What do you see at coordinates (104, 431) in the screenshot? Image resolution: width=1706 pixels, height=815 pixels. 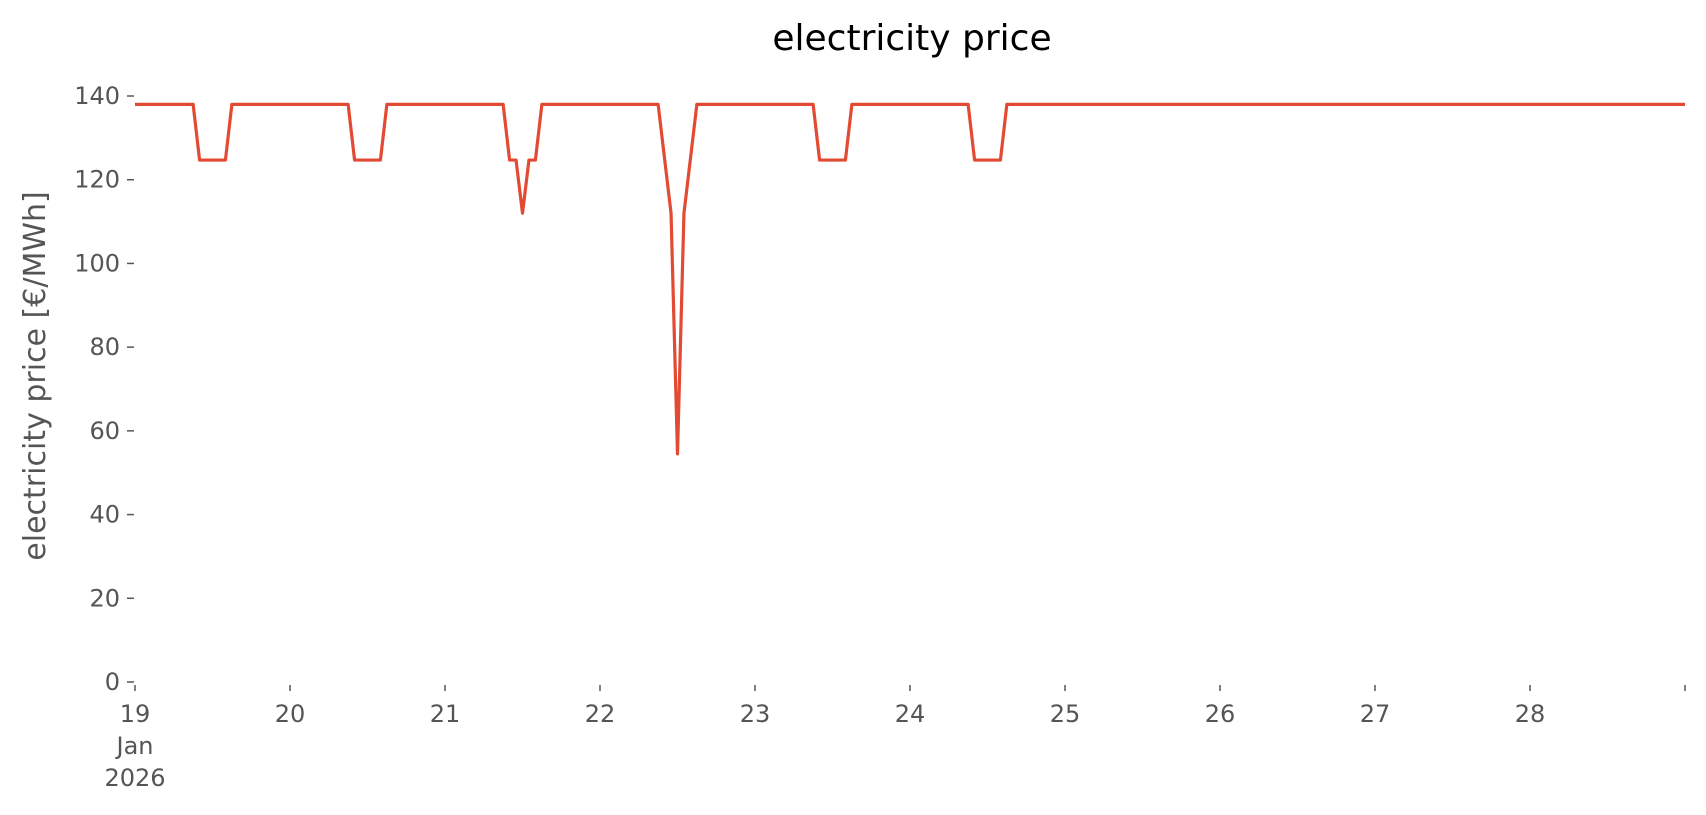 I see `y-tick-label: 60` at bounding box center [104, 431].